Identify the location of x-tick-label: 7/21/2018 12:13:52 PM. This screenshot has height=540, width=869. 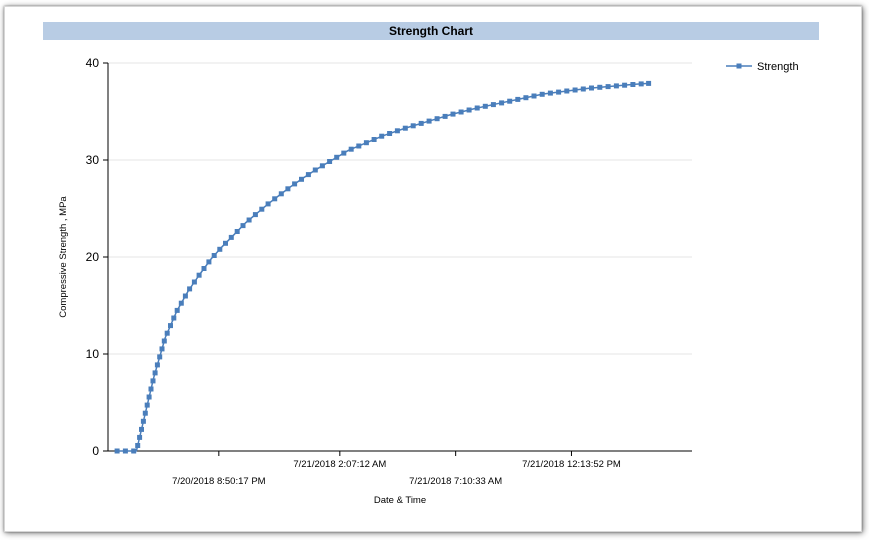
(571, 464).